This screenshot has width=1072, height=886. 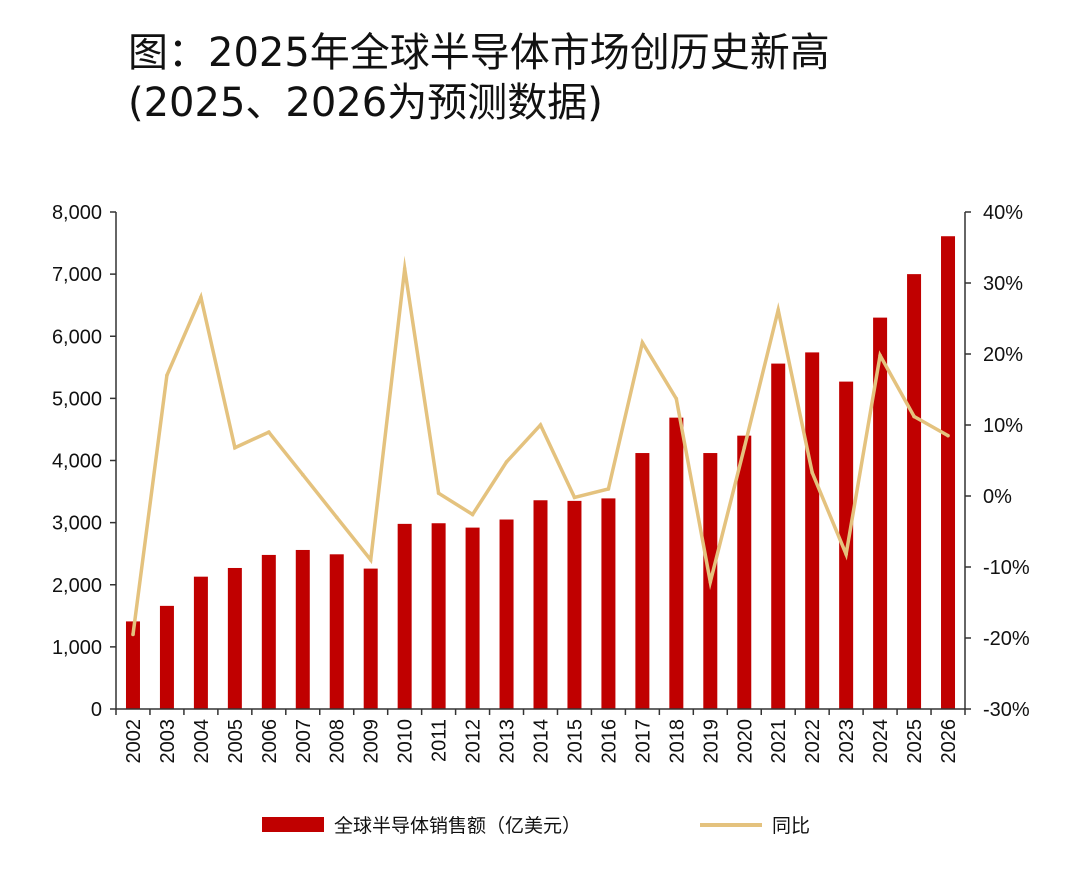 What do you see at coordinates (676, 398) in the screenshot?
I see `yoy-point-2018` at bounding box center [676, 398].